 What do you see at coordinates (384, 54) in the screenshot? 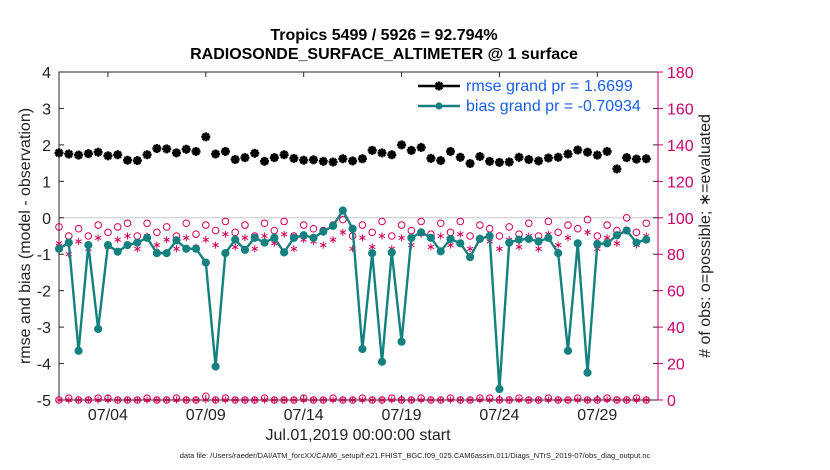
I see `chart-title-line2: RADIOSONDE_SURFACE_ALTIMETER @ 1 surface` at bounding box center [384, 54].